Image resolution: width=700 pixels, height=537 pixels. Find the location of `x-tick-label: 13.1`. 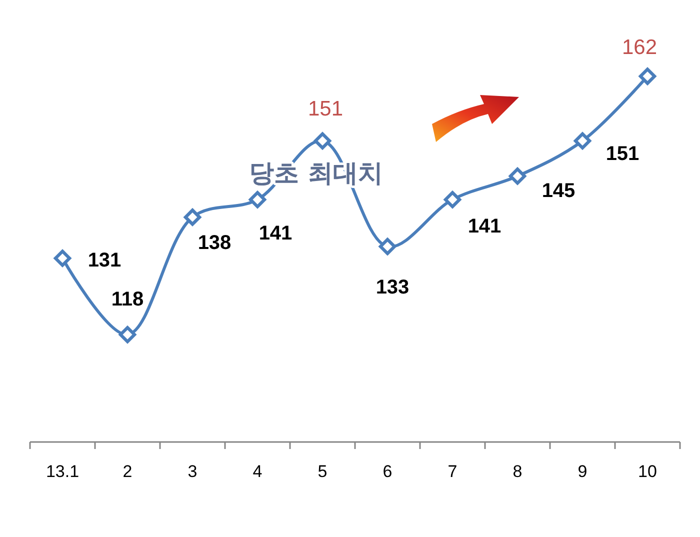

x-tick-label: 13.1 is located at coordinates (63, 471).